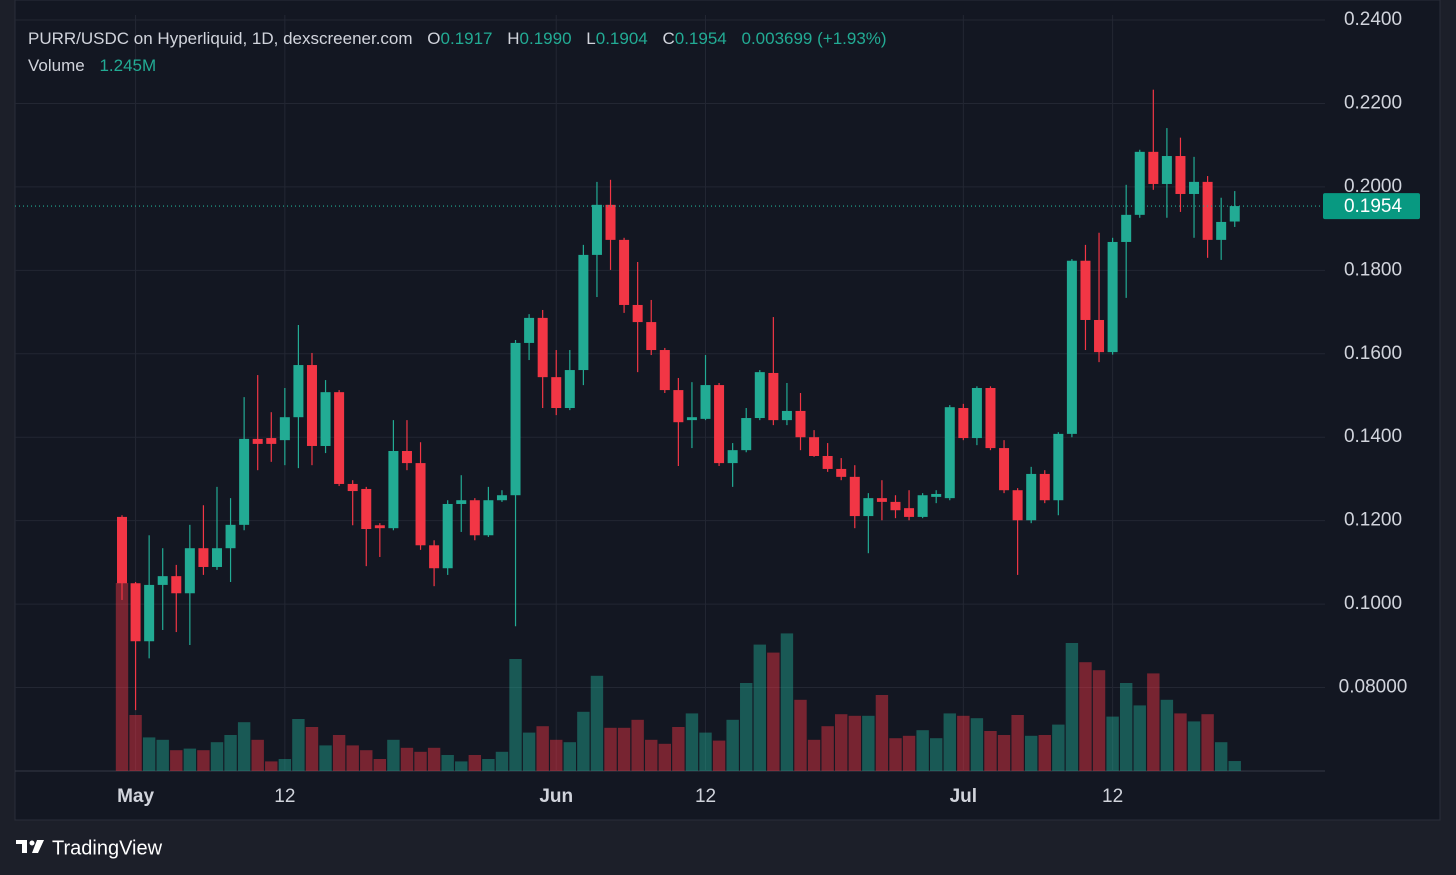 The height and width of the screenshot is (875, 1456). Describe the element at coordinates (1373, 603) in the screenshot. I see `price-tick-label: 0.1000` at that location.